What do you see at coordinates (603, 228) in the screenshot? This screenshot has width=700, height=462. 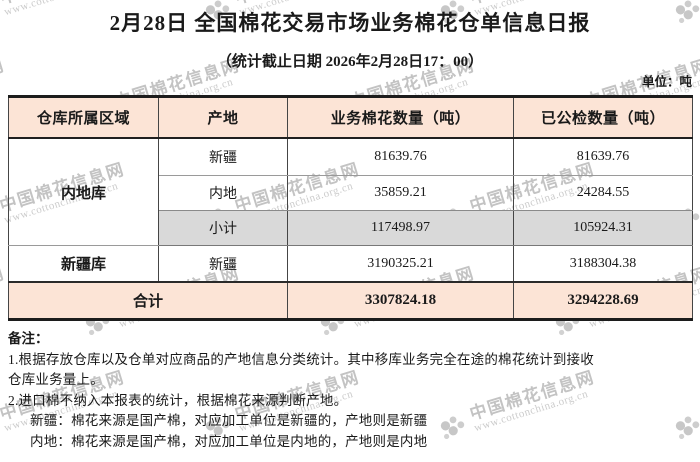 I see `cell-inspected-qty: 105924.31` at bounding box center [603, 228].